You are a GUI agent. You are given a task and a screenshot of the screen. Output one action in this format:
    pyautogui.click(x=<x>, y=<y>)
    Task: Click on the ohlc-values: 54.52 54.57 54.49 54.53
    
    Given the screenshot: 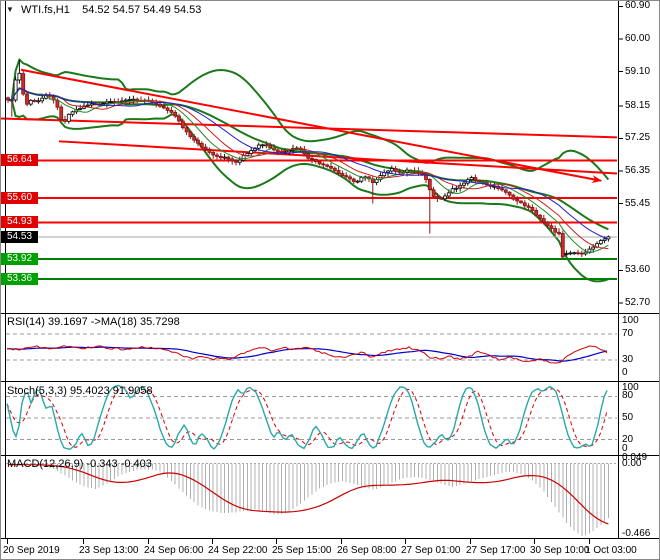 What is the action you would take?
    pyautogui.click(x=142, y=10)
    